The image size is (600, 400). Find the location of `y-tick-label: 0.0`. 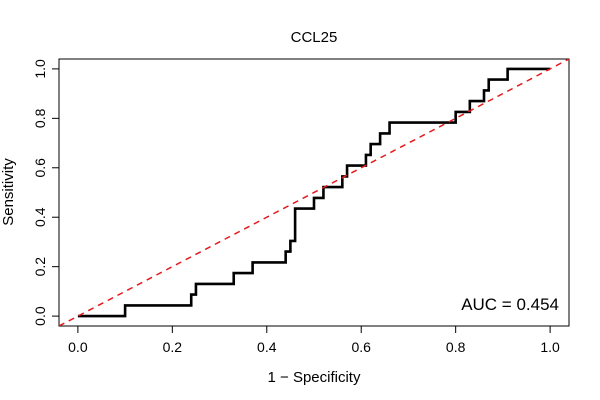

y-tick-label: 0.0 is located at coordinates (40, 316).